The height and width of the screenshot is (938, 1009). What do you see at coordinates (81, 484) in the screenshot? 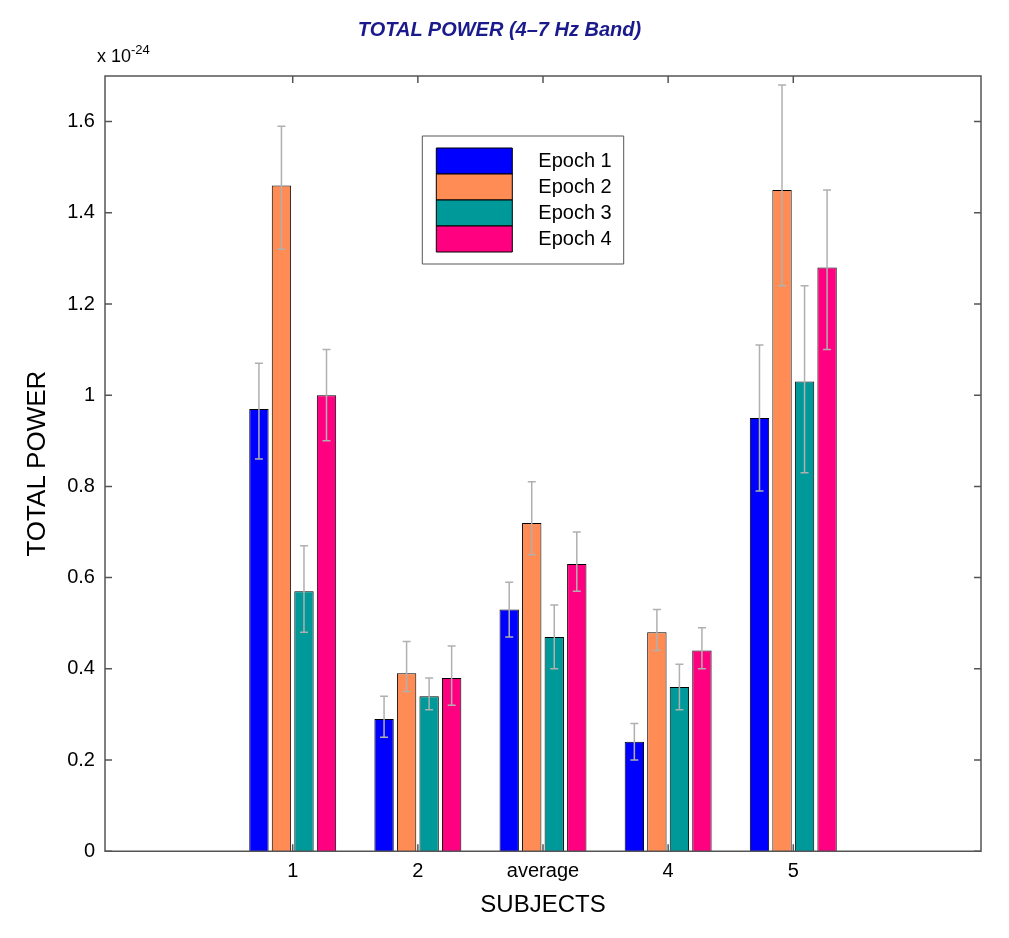
I see `y-tick-label: 0.8` at bounding box center [81, 484].